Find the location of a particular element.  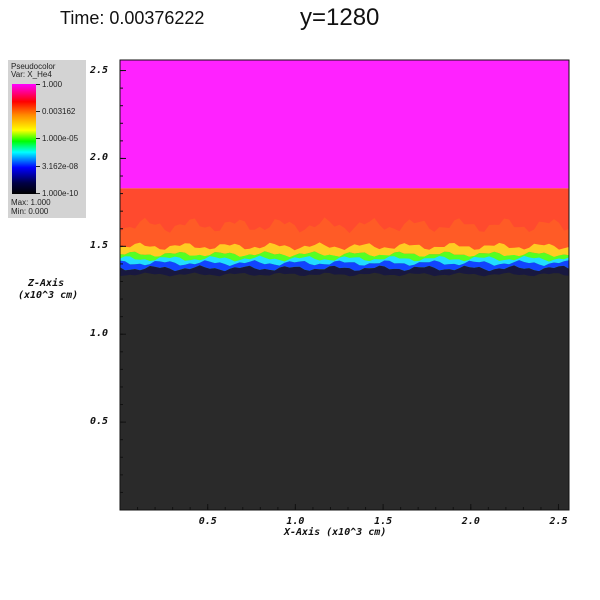

x-tick-label-3: 2.0 is located at coordinates (470, 521).